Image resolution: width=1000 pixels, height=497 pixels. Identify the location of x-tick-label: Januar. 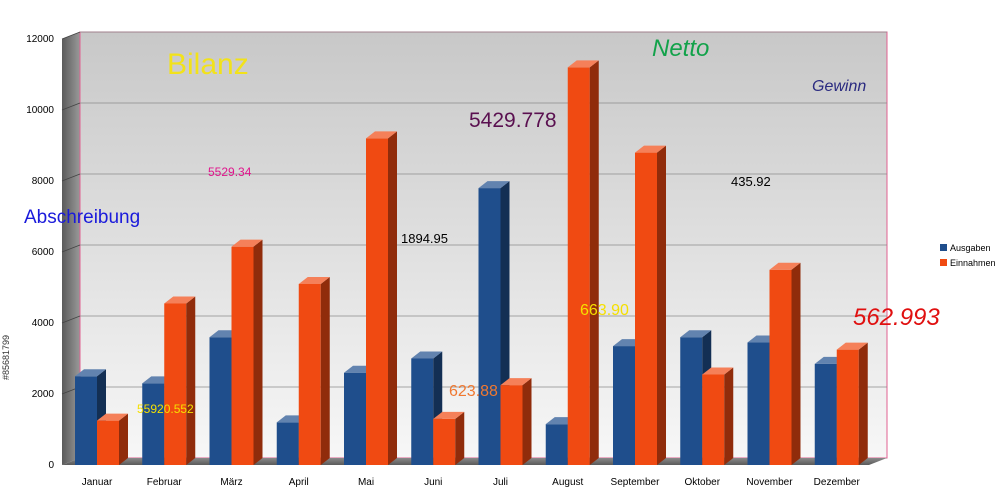
(97, 482).